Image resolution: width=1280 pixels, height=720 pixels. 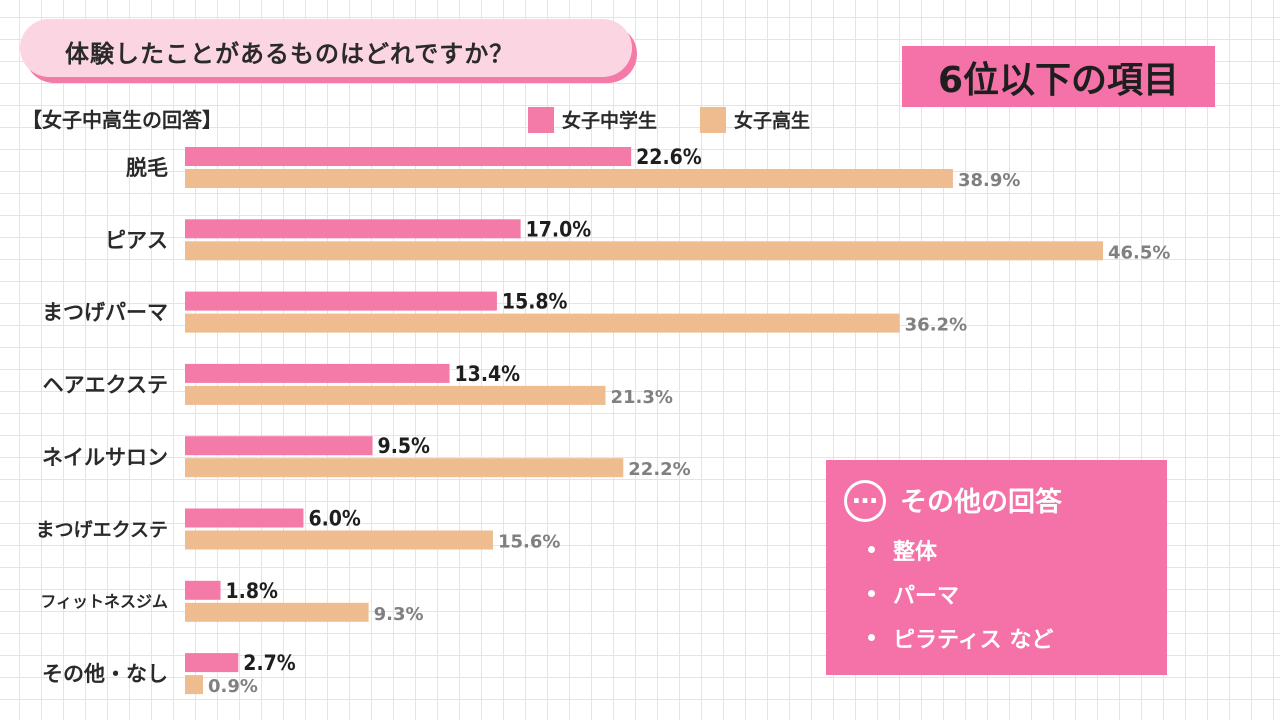 I want to click on data-label-high-school: 38.9%, so click(x=989, y=180).